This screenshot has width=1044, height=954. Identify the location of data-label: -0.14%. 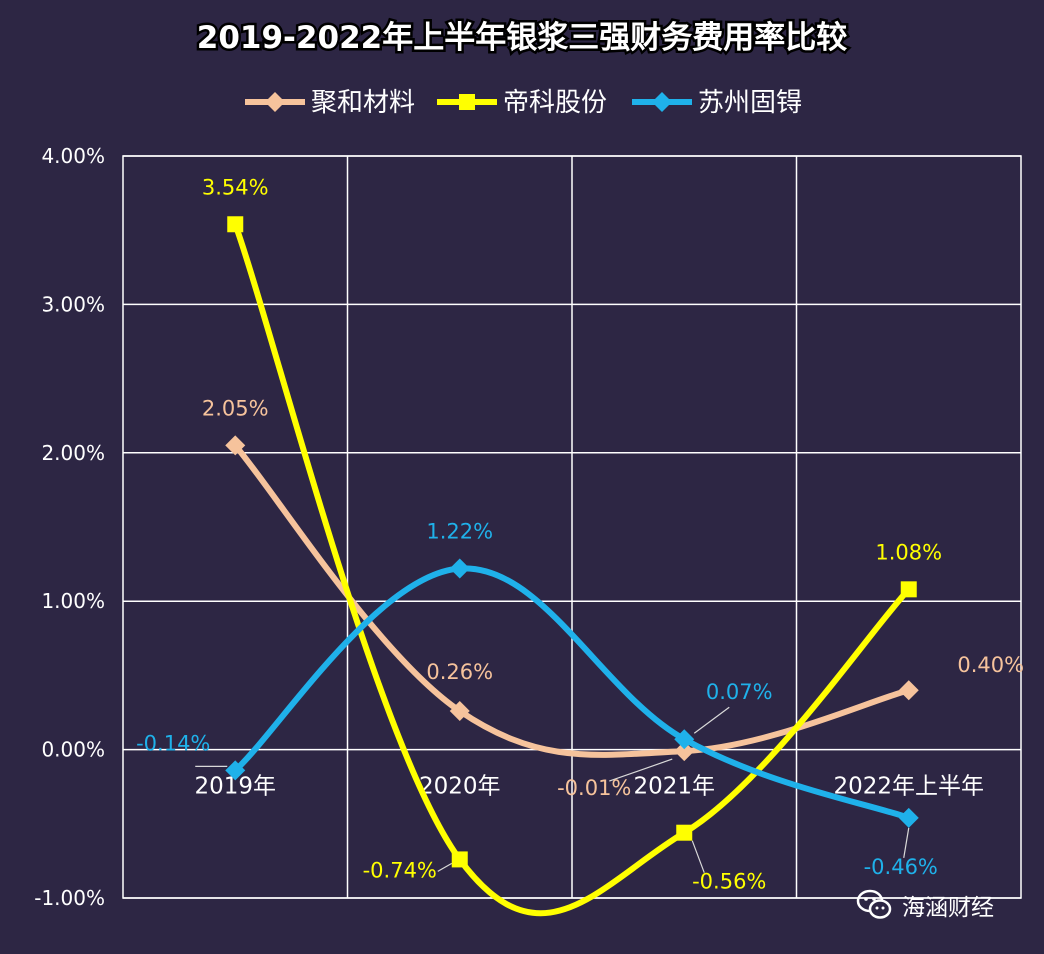
(173, 743).